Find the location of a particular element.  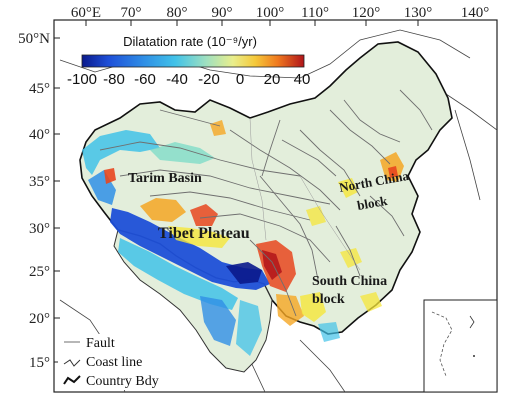

colorbar-tick: -80 is located at coordinates (114, 79).